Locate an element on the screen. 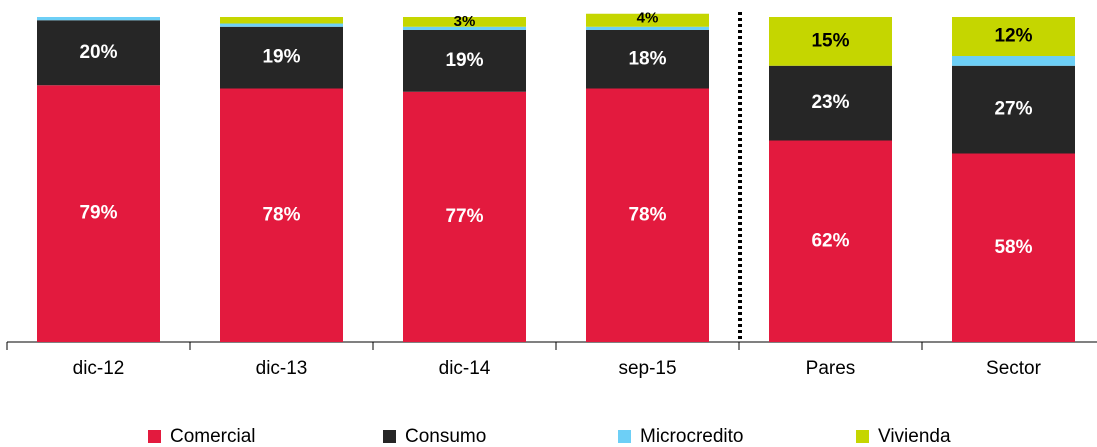 The image size is (1097, 447). data-label: 27% is located at coordinates (1013, 109).